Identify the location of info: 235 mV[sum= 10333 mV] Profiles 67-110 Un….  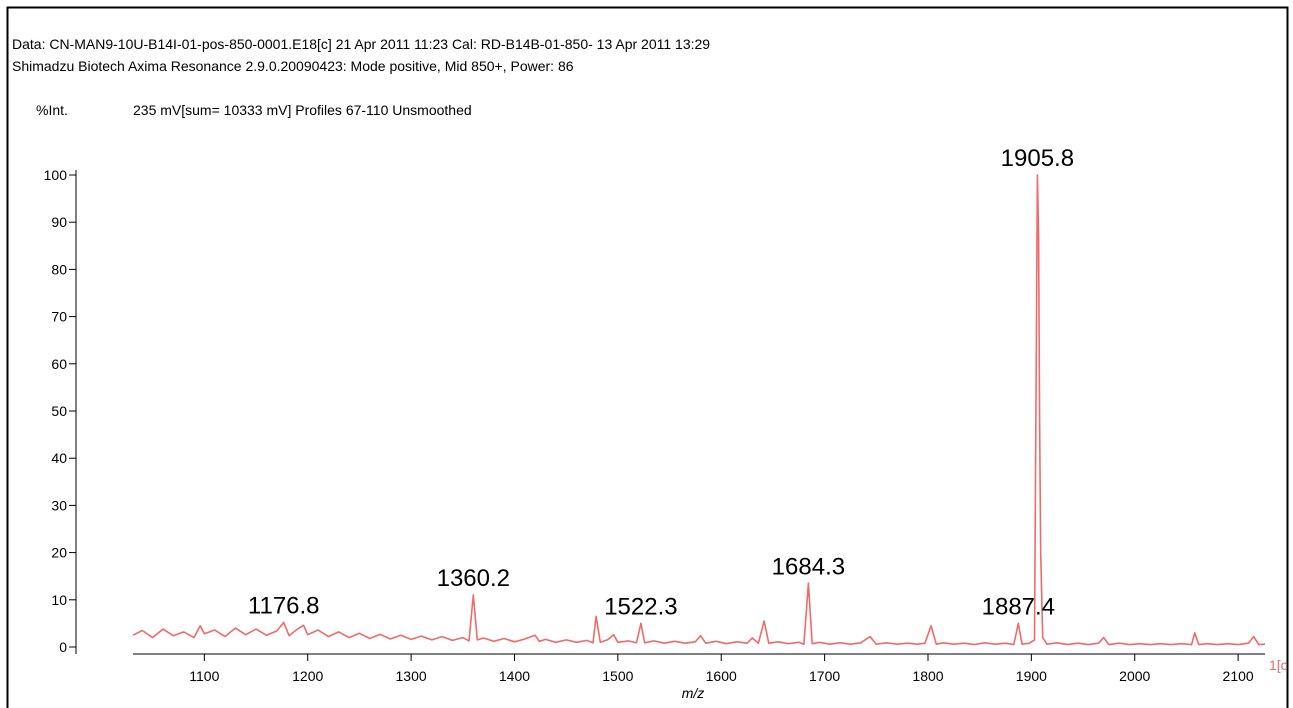
(302, 110).